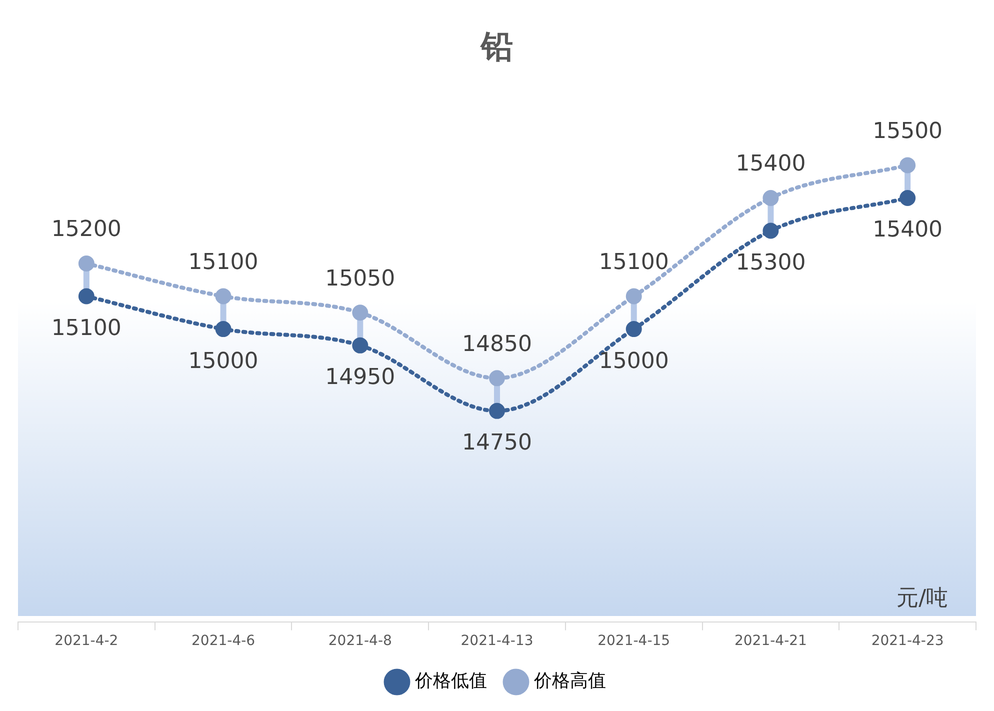 The height and width of the screenshot is (711, 994). What do you see at coordinates (360, 641) in the screenshot?
I see `x-tick-label: 2021-4-8` at bounding box center [360, 641].